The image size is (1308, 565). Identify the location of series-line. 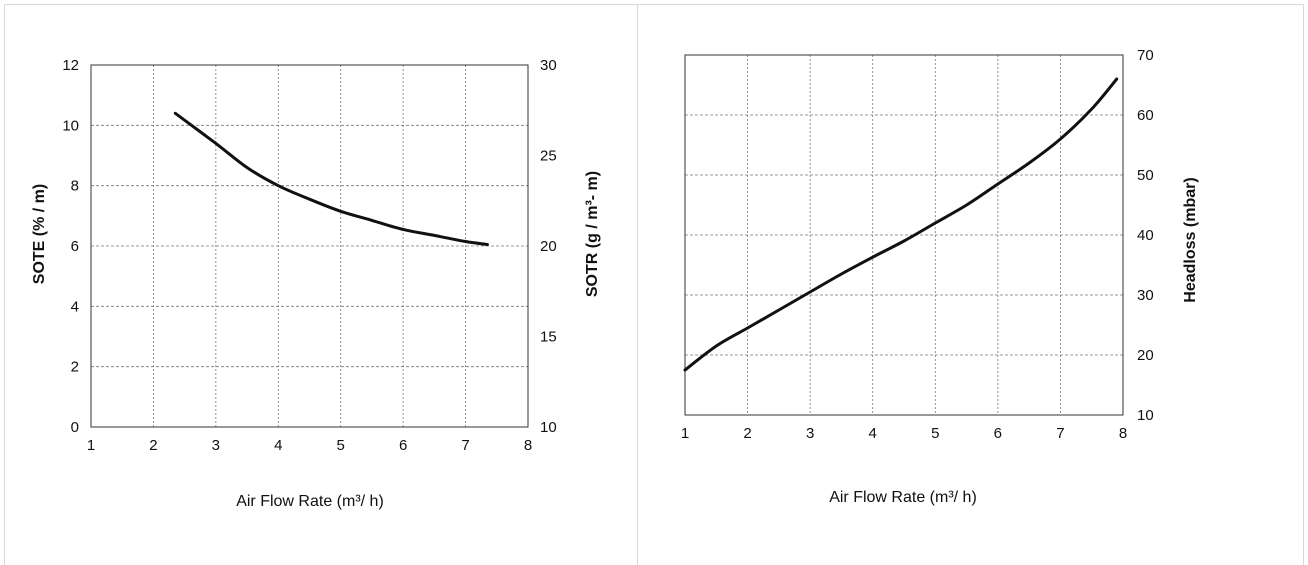
(331, 178).